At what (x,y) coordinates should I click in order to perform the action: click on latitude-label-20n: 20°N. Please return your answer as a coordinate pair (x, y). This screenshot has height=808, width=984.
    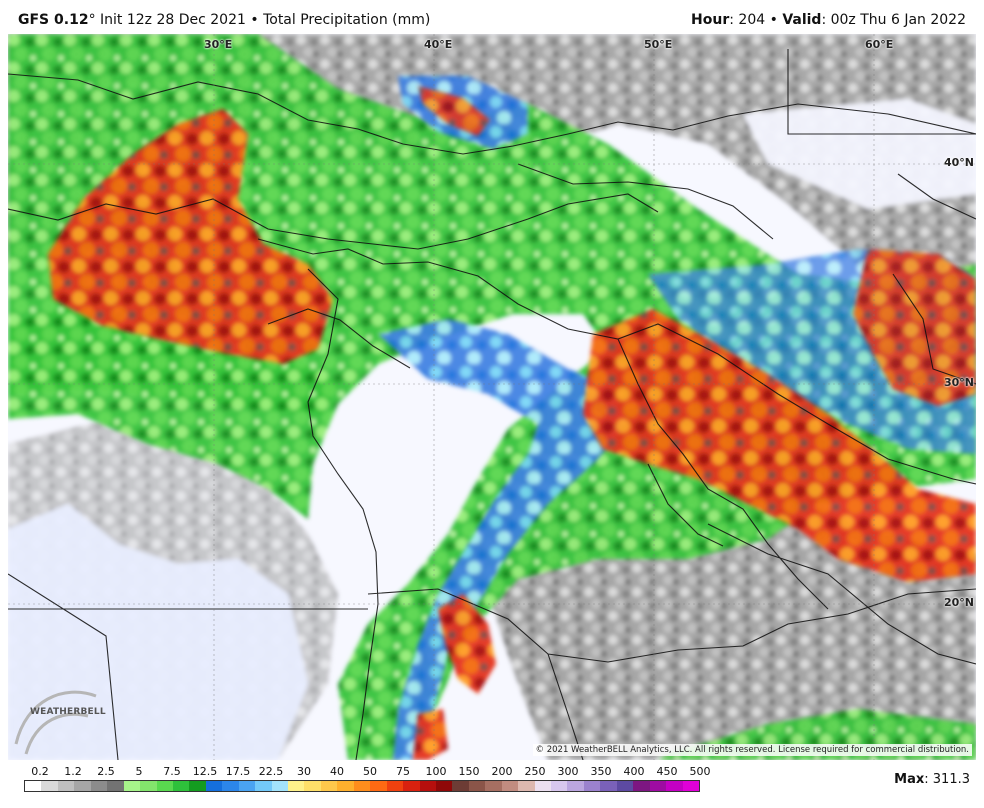
    Looking at the image, I should click on (959, 602).